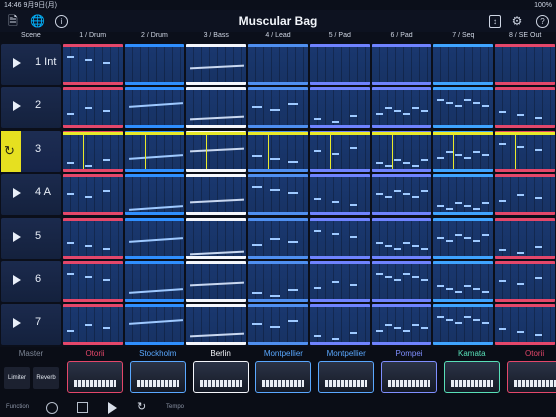 Image resolution: width=556 pixels, height=417 pixels. Describe the element at coordinates (46, 378) in the screenshot. I see `reverb-button: Reverb` at that location.